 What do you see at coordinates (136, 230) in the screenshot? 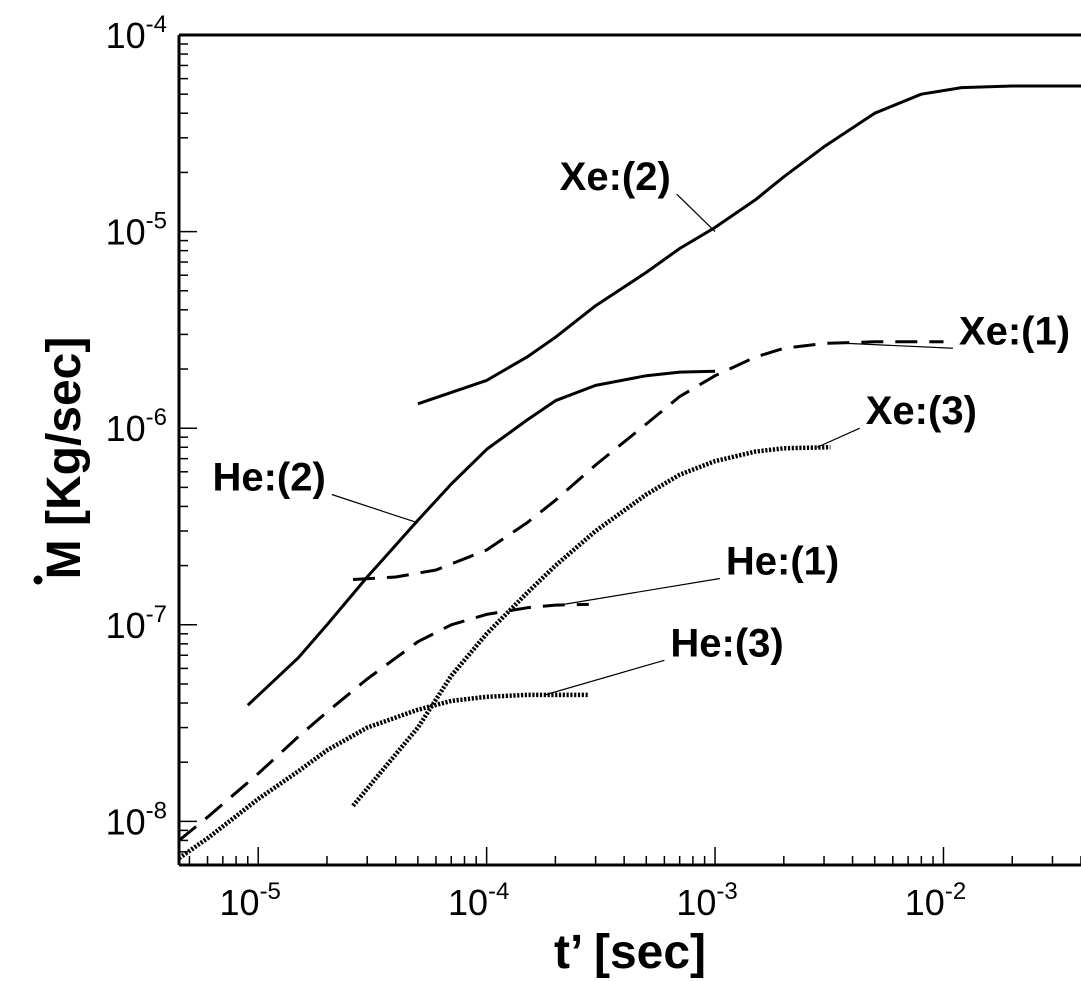
I see `y-tick-label: 10⁻⁵` at bounding box center [136, 230].